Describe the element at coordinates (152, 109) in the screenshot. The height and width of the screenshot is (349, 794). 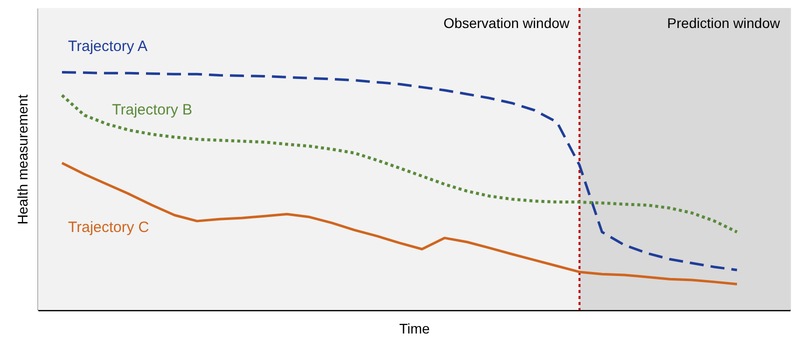
I see `series-label: Trajectory B` at that location.